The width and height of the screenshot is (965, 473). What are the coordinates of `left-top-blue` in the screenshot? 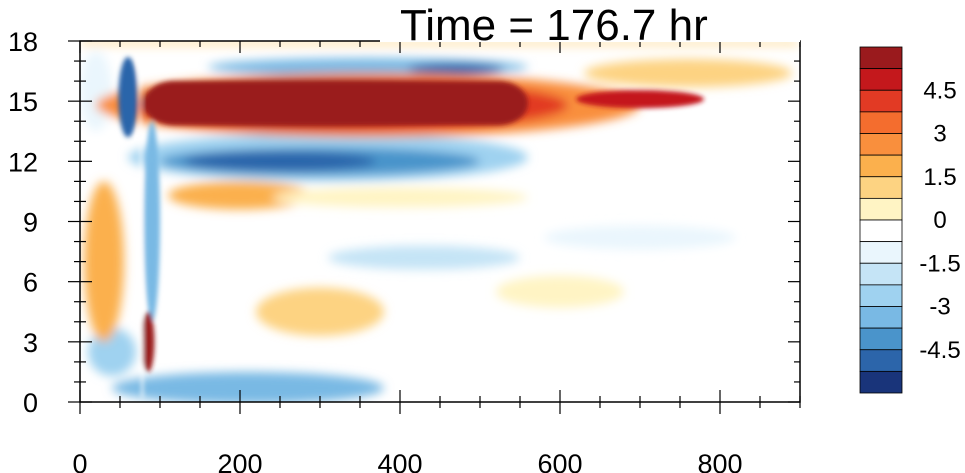 It's located at (96, 91).